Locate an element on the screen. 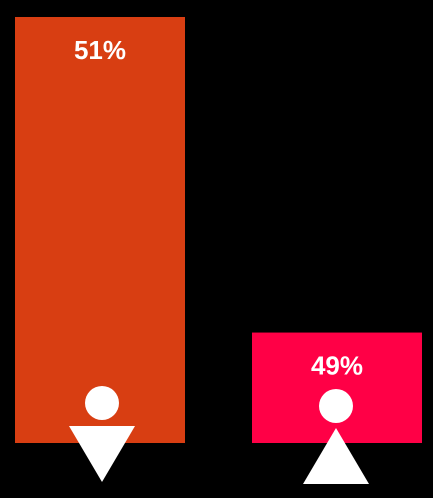 The image size is (433, 498). bar-value-label-1: 51% is located at coordinates (100, 50).